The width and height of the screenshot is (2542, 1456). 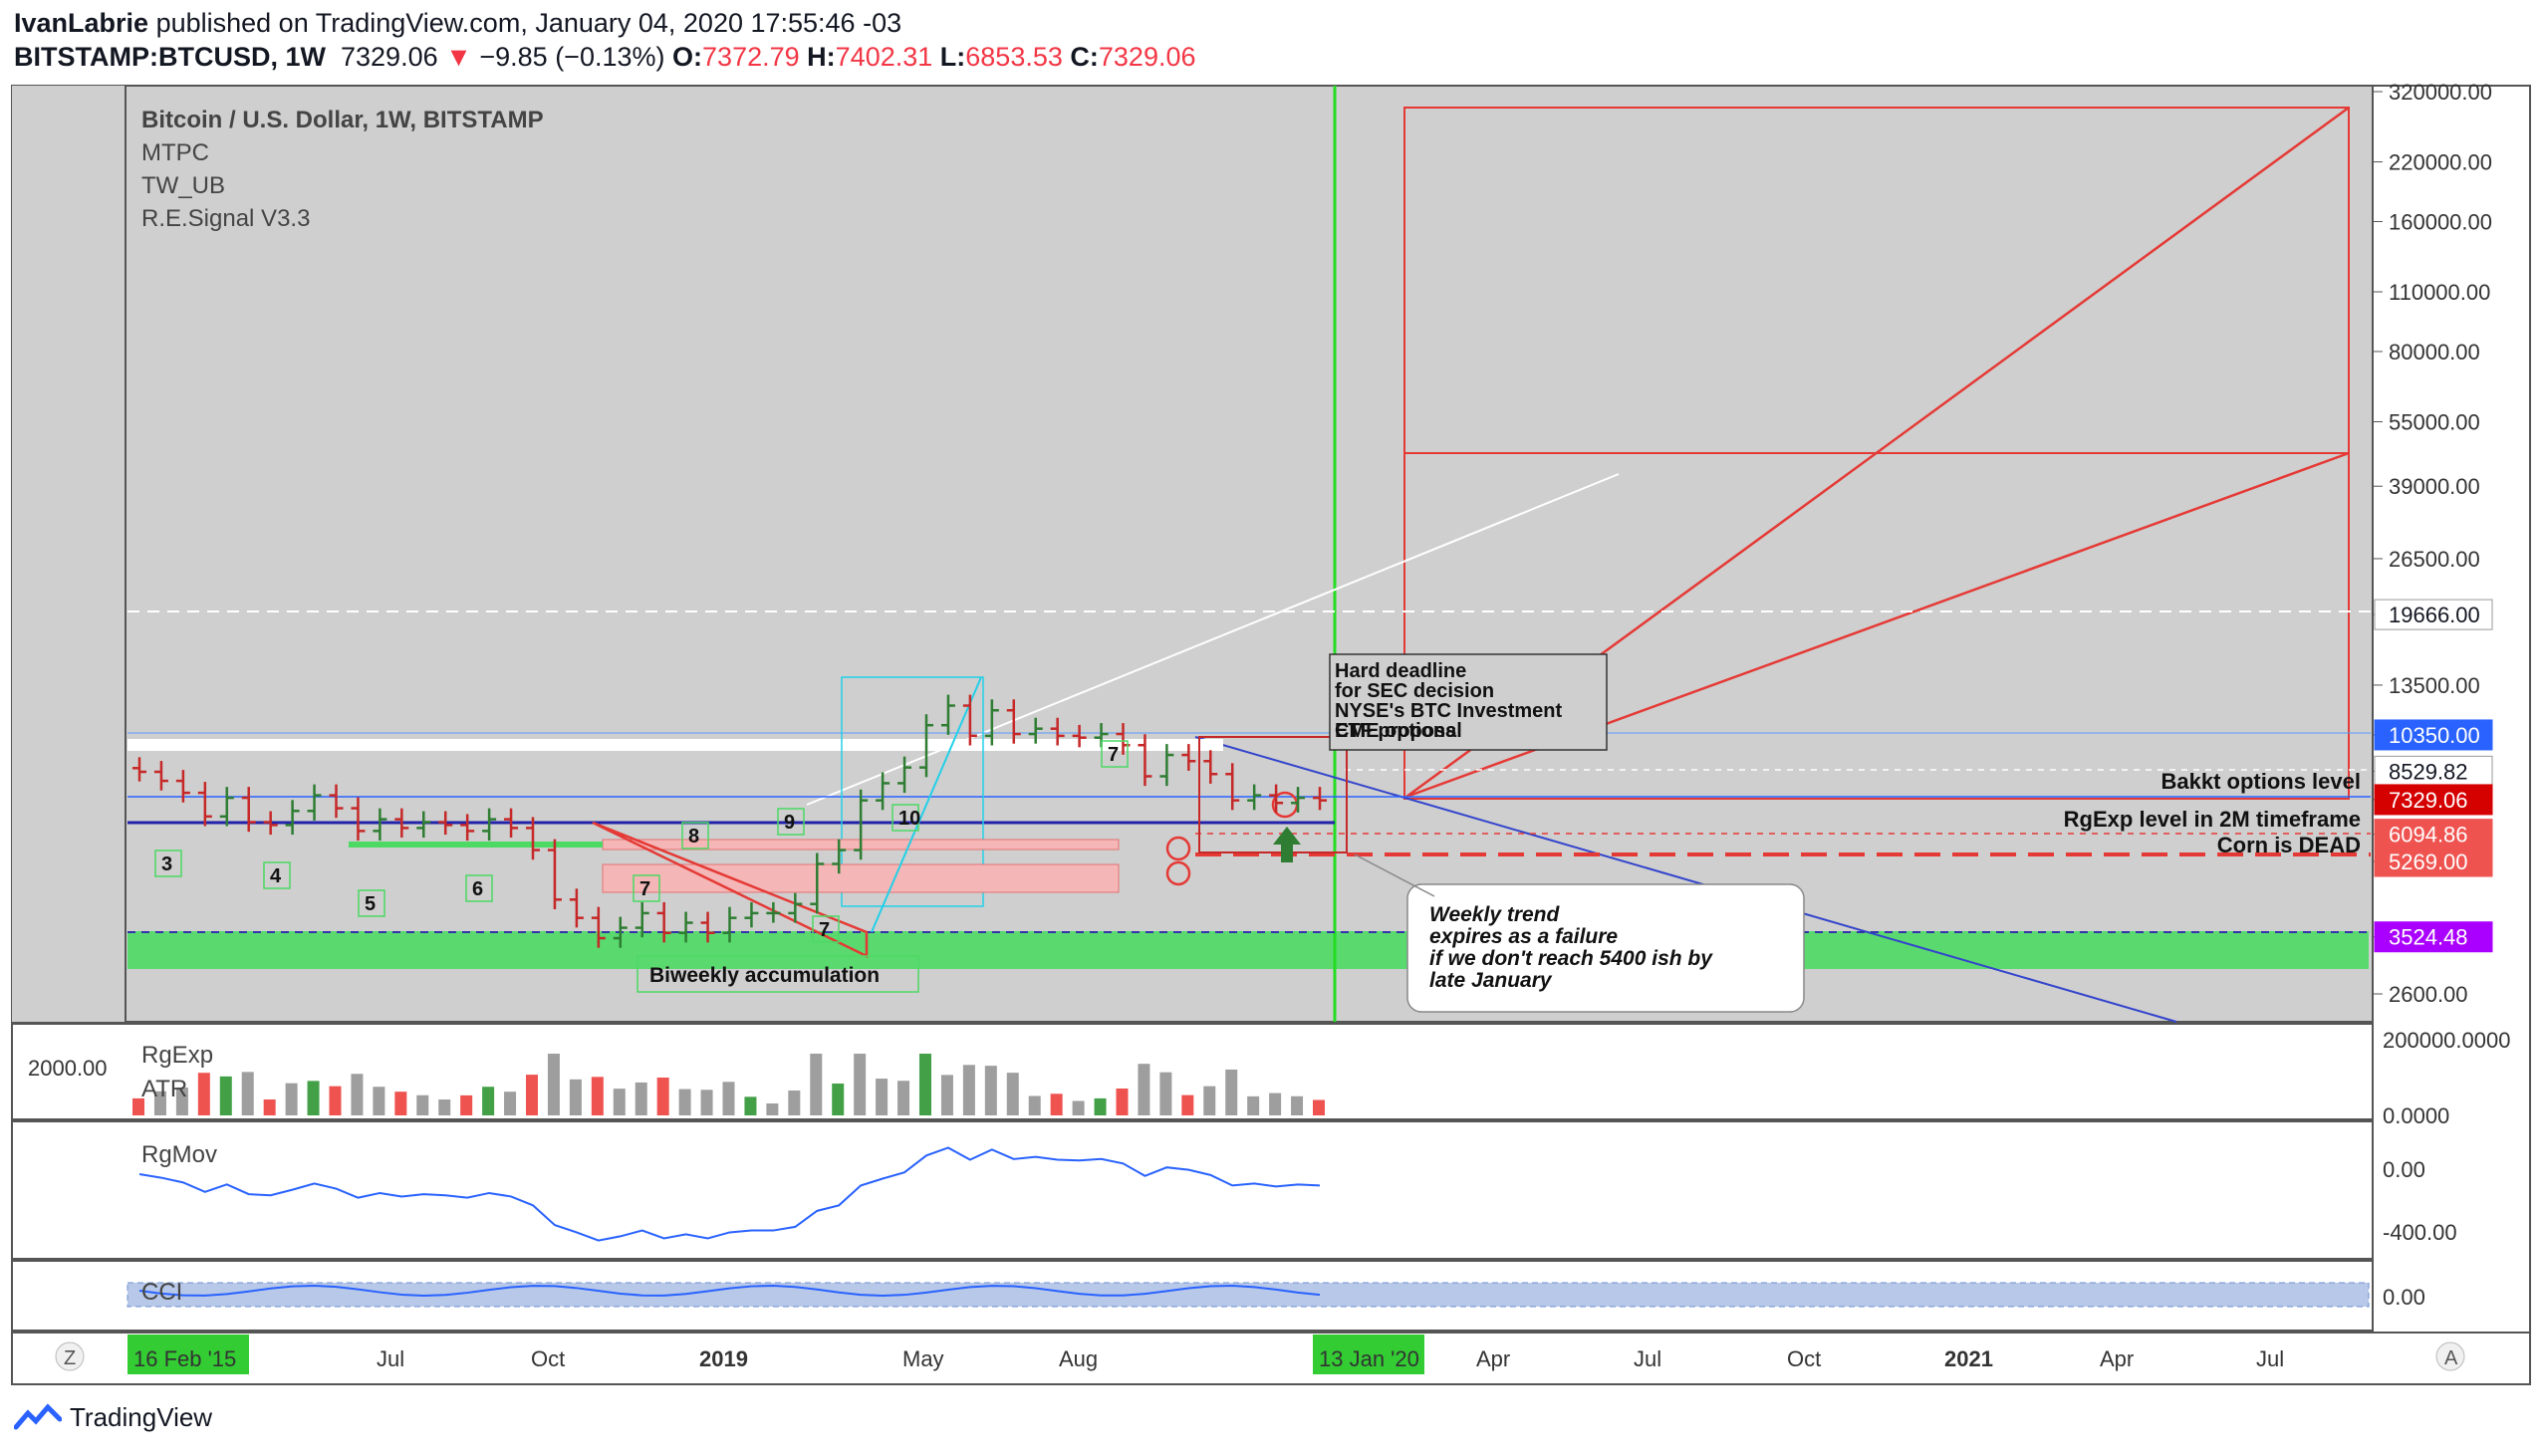 What do you see at coordinates (2428, 771) in the screenshot?
I see `price-axis-label: 8529.82` at bounding box center [2428, 771].